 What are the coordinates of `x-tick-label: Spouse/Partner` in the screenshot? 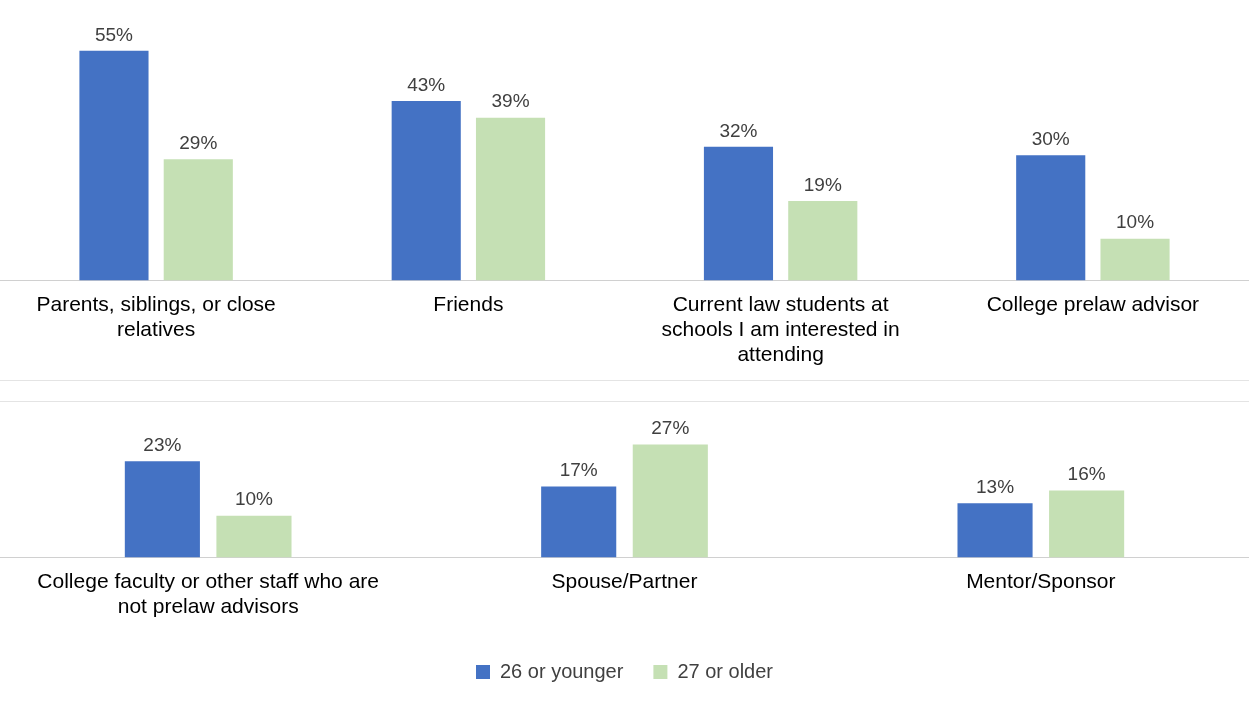 It's located at (624, 580).